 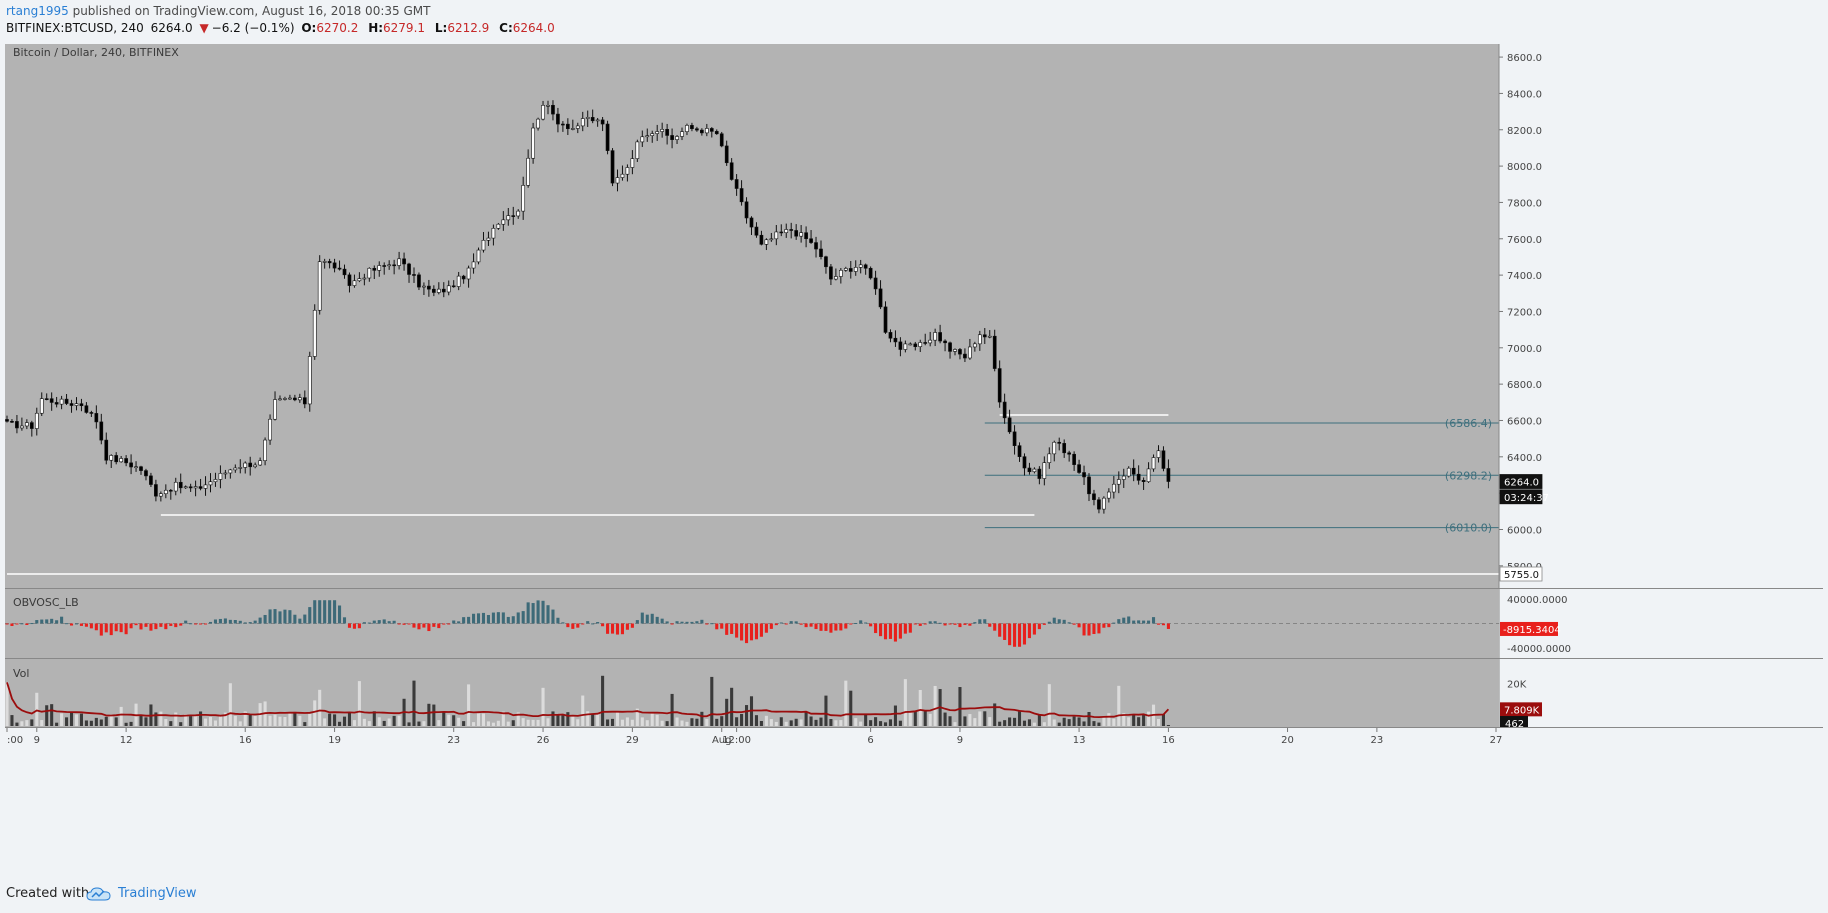 What do you see at coordinates (1524, 131) in the screenshot?
I see `price-axis-label: 8200.0` at bounding box center [1524, 131].